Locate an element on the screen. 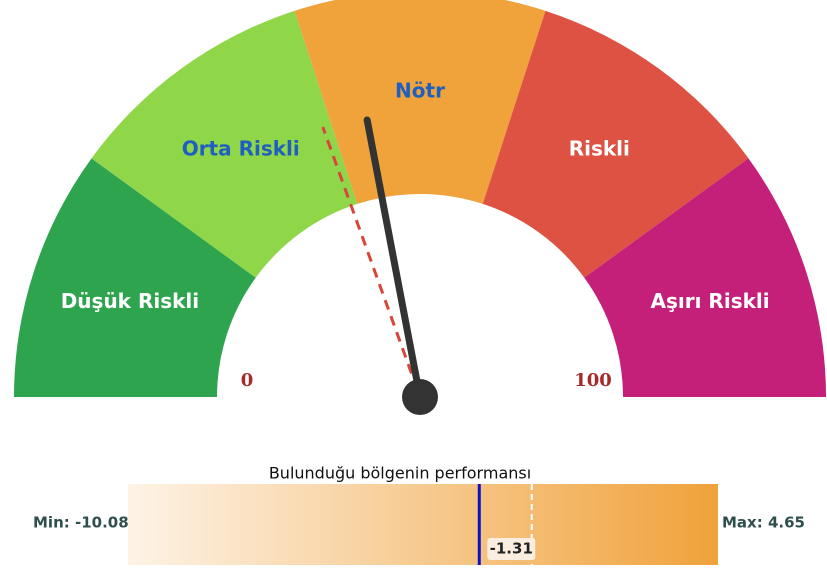 The image size is (827, 573). min-label: Min: -10.08 is located at coordinates (81, 523).